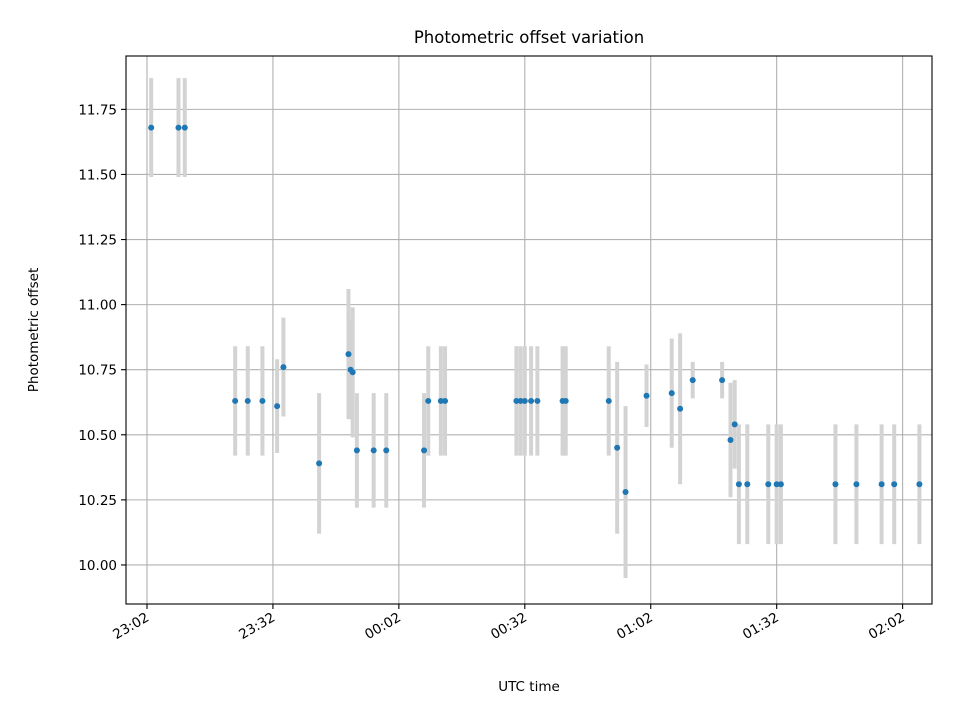 The image size is (960, 720). Describe the element at coordinates (529, 687) in the screenshot. I see `x-axis-label: UTC time` at that location.